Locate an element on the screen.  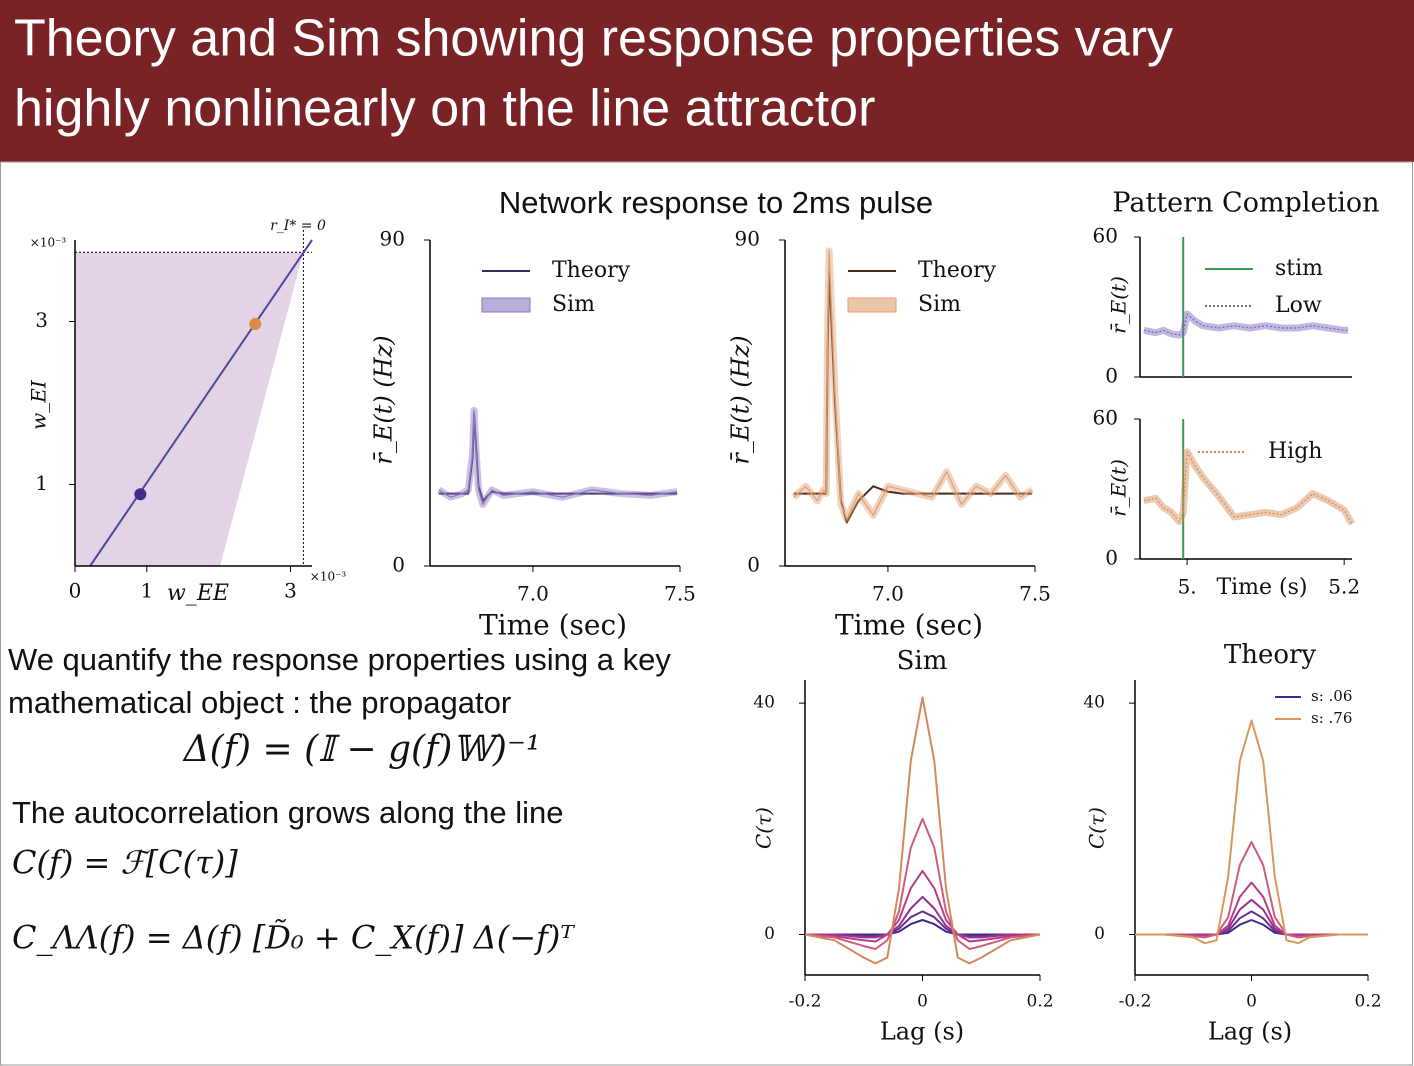
x-tick-label: 3 is located at coordinates (290, 591).